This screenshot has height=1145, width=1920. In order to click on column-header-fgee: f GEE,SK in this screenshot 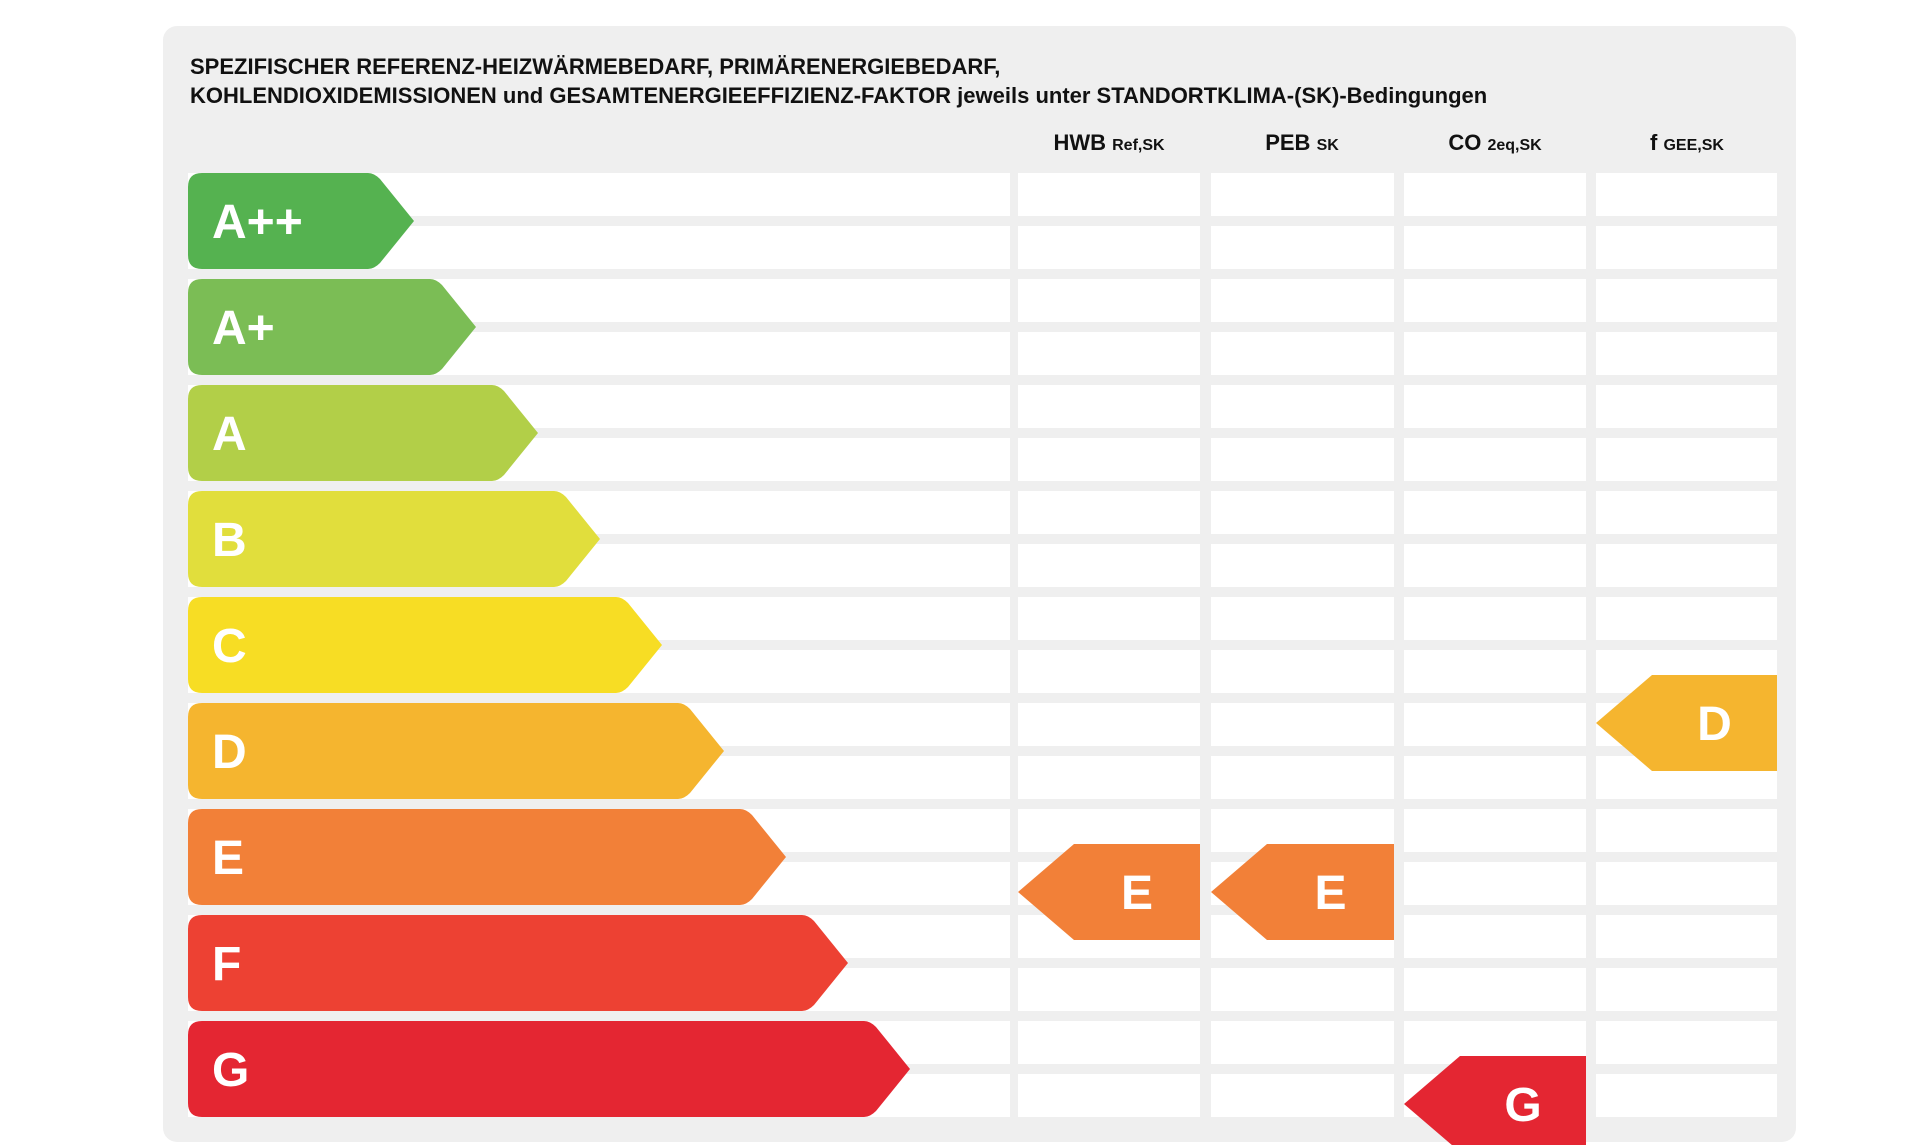, I will do `click(1687, 142)`.